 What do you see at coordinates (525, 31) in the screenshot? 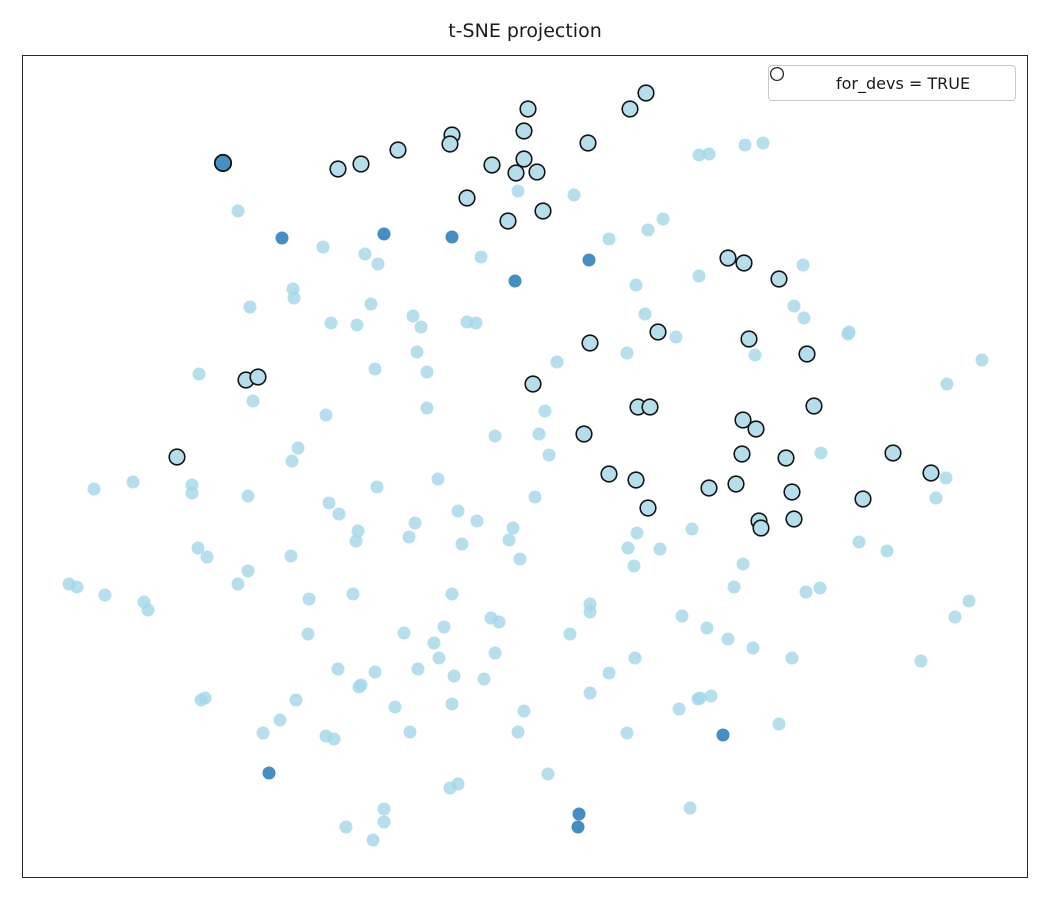
I see `chart-title: t-SNE projection` at bounding box center [525, 31].